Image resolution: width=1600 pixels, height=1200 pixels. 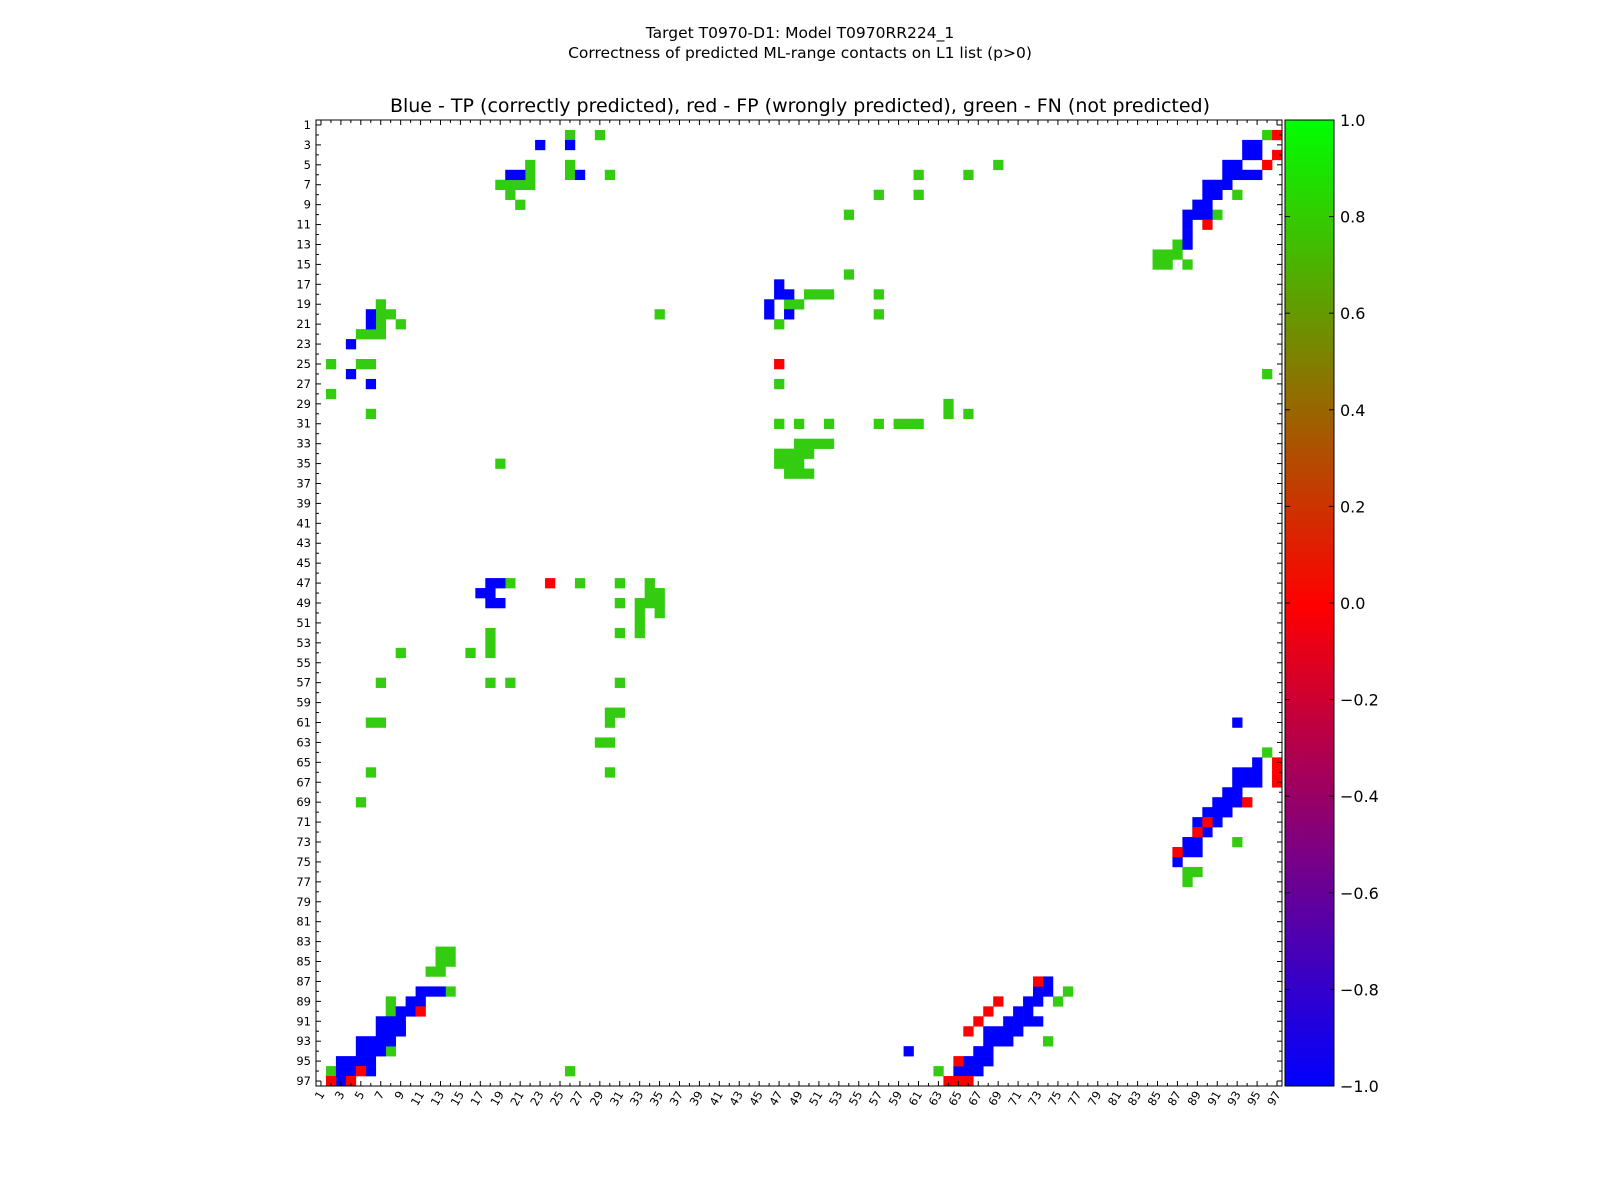 I want to click on y-tick-label: 93, so click(x=303, y=1041).